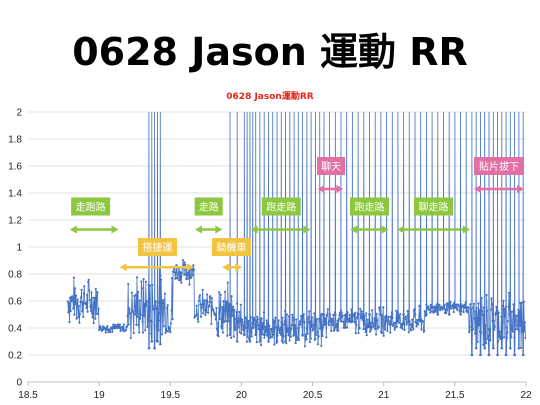 The width and height of the screenshot is (540, 405). Describe the element at coordinates (15, 356) in the screenshot. I see `y-tick-label: 0.2` at that location.